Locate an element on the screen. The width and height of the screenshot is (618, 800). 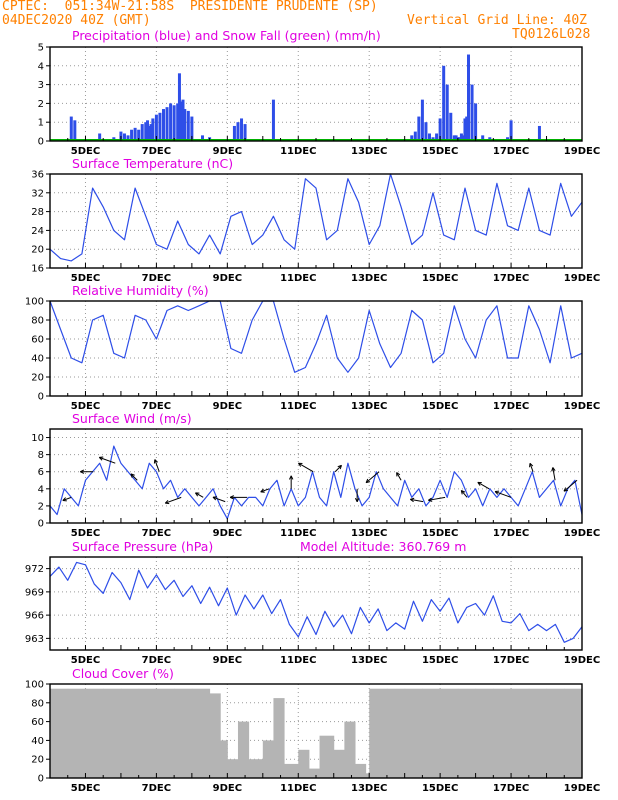
wind-ytick-label: 6 is located at coordinates (41, 472).